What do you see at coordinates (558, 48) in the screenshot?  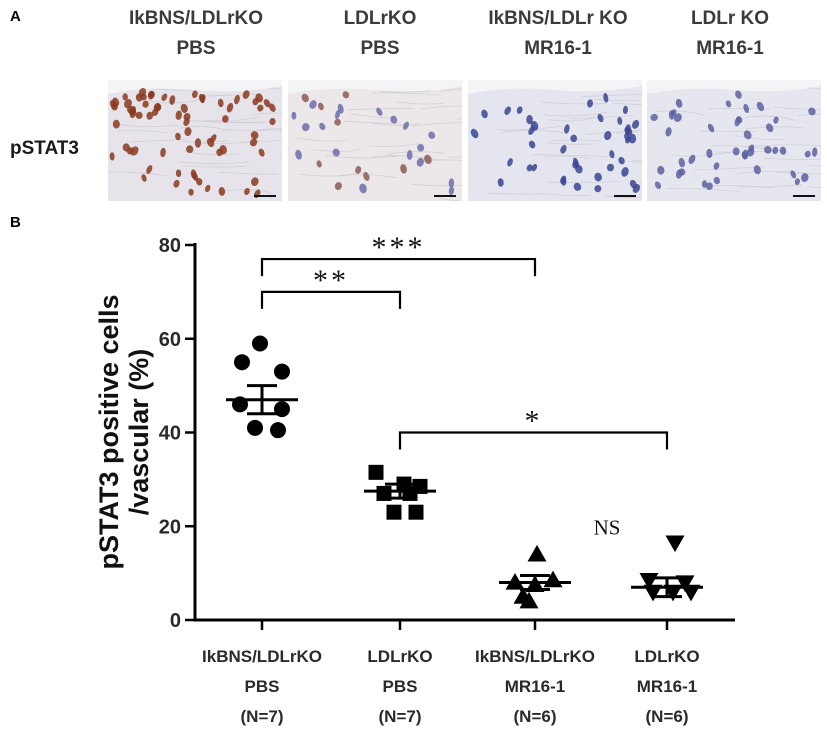 I see `col-header-3-line-2: MR16-1` at bounding box center [558, 48].